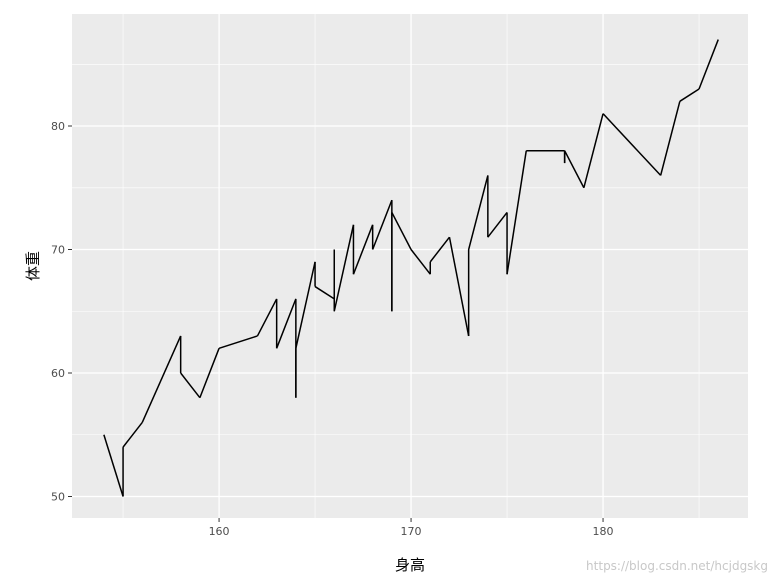 The width and height of the screenshot is (776, 580). I want to click on y-tick-label: 50, so click(58, 497).